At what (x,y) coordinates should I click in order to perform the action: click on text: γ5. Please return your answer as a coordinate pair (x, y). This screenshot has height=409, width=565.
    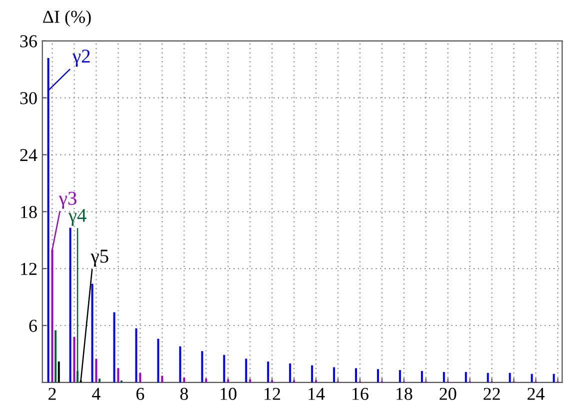
    Looking at the image, I should click on (99, 258).